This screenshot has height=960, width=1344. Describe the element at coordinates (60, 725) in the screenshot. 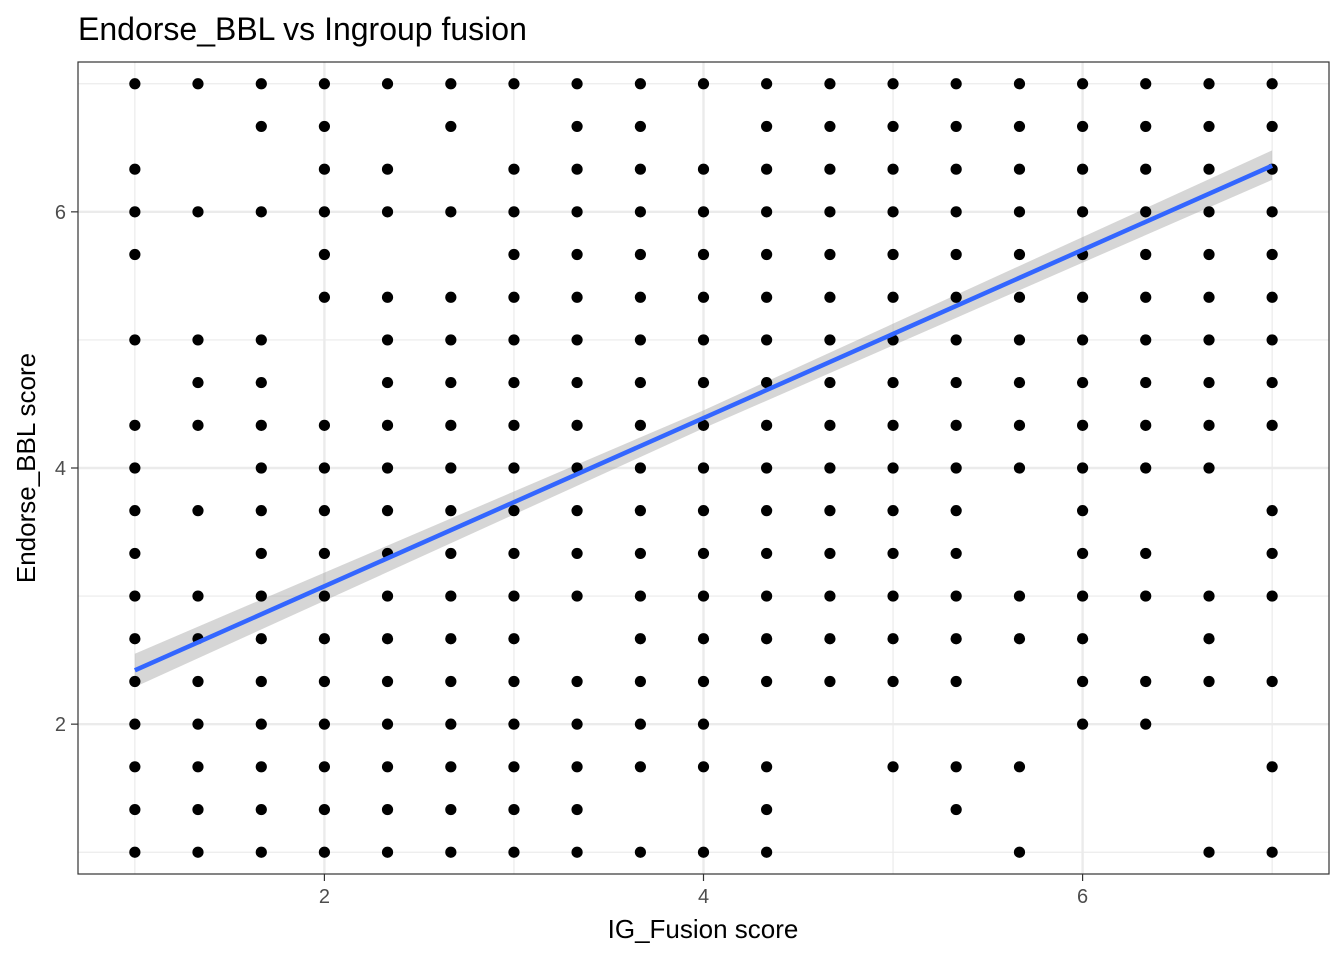

I see `y-tick-label: 2` at that location.